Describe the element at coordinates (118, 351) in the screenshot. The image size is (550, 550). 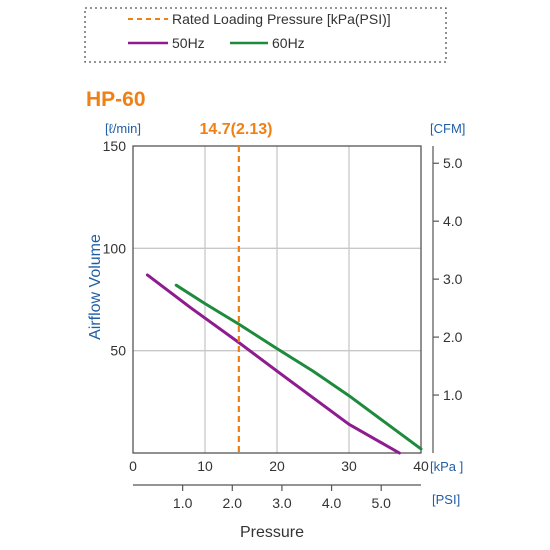
I see `y-tick-label: 50` at that location.